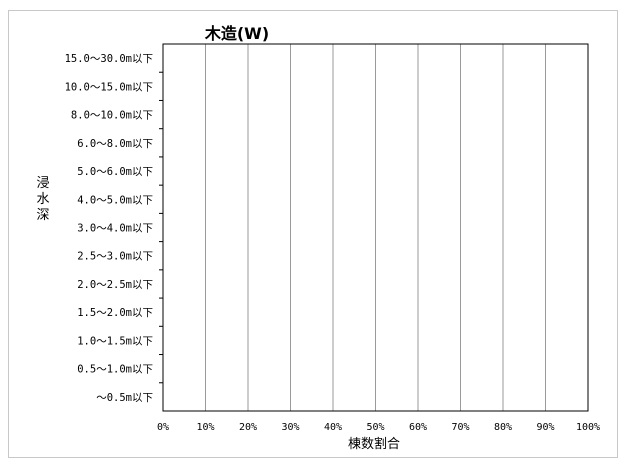 This screenshot has height=466, width=627. What do you see at coordinates (115, 285) in the screenshot?
I see `y-category-label: 2.0～2.5m以下` at bounding box center [115, 285].